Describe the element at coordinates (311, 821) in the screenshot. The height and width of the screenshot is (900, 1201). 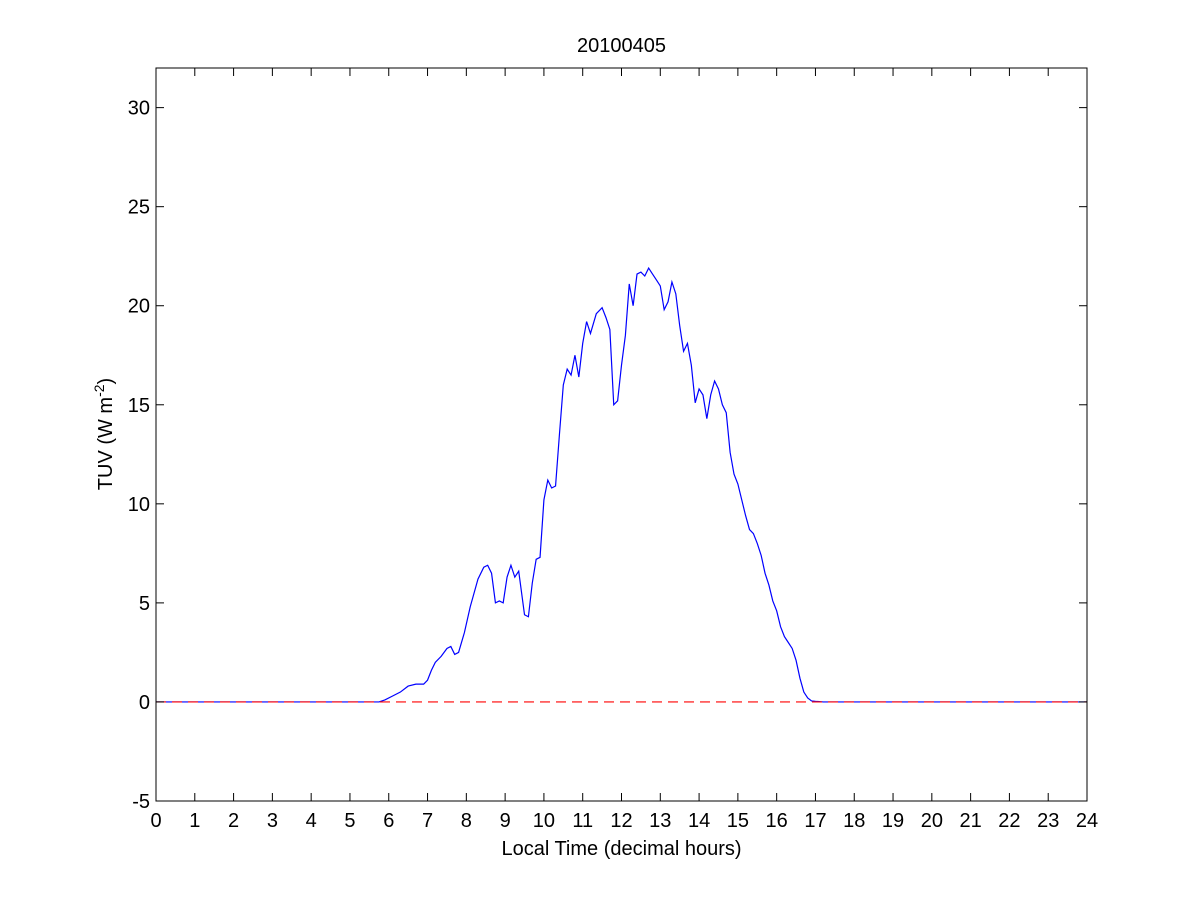
I see `x-tick-label: 4` at that location.